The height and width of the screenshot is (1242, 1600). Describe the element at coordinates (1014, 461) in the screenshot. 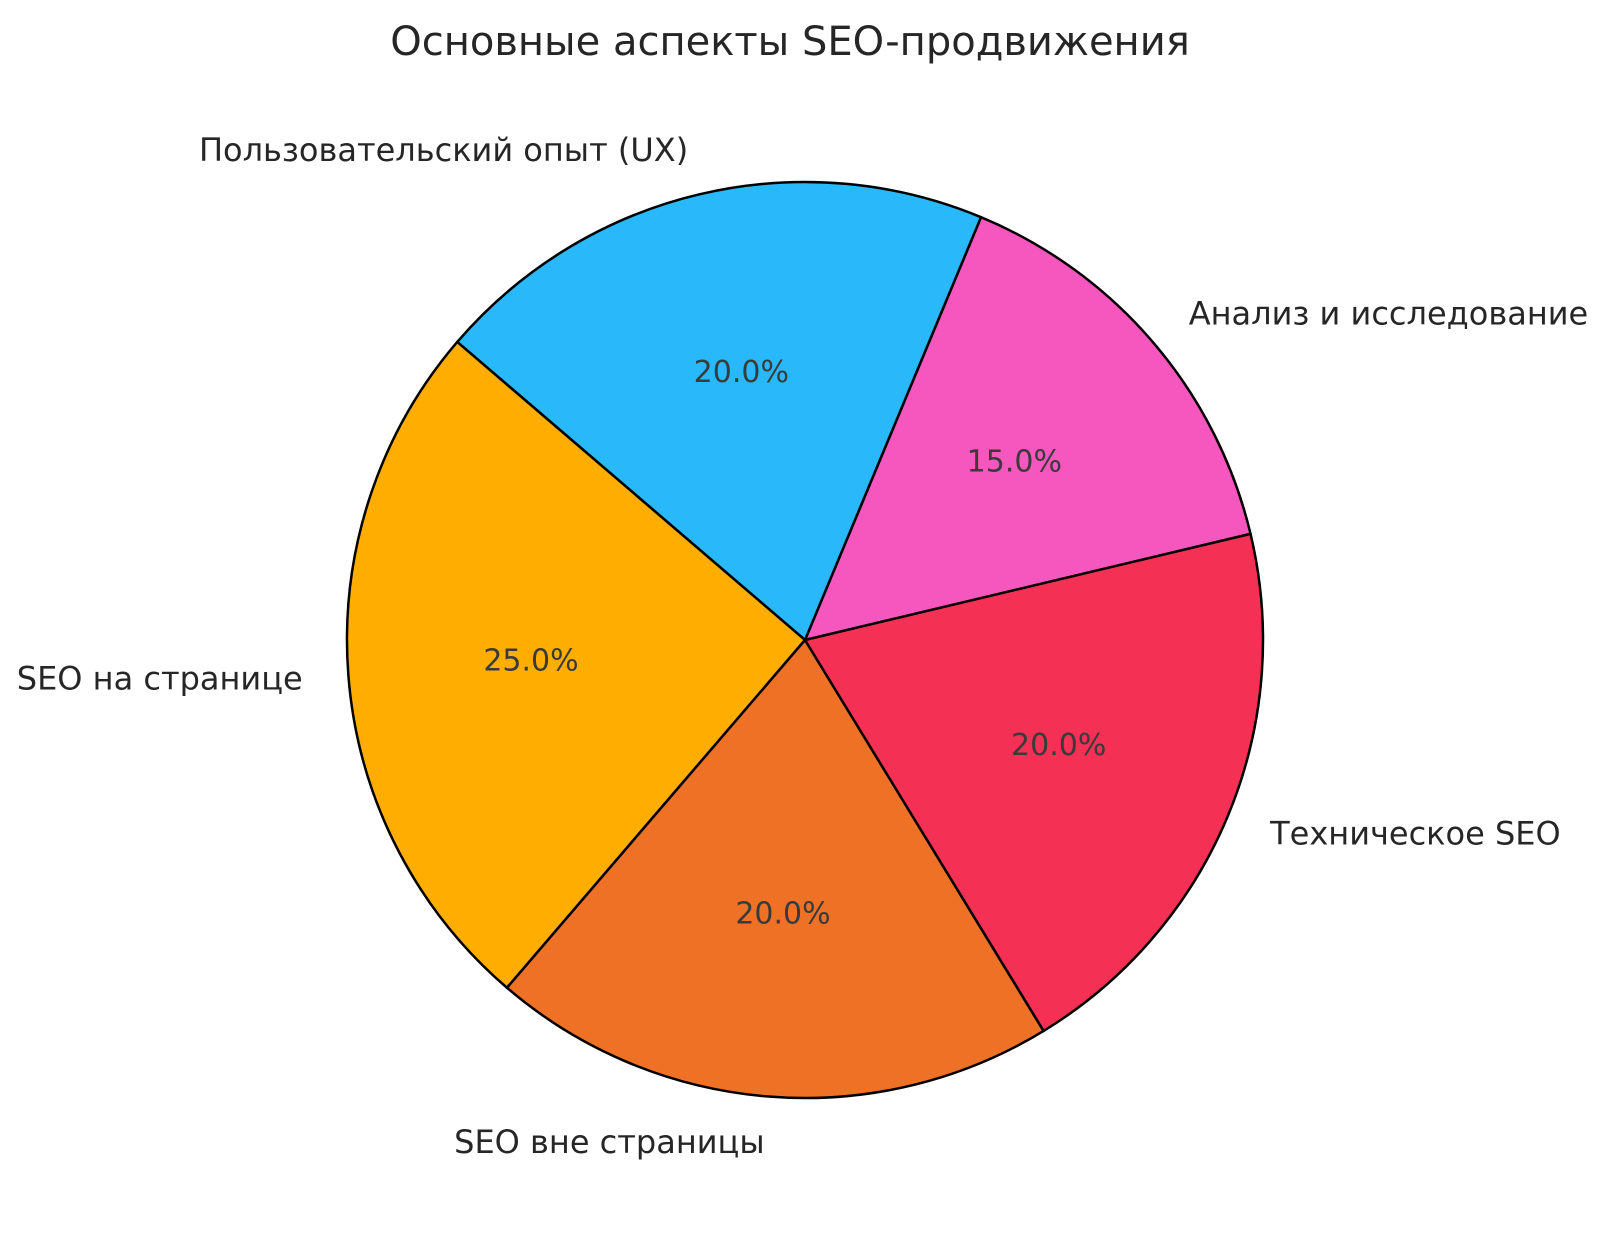

I see `pie-percent-label-1: 15.0%` at that location.